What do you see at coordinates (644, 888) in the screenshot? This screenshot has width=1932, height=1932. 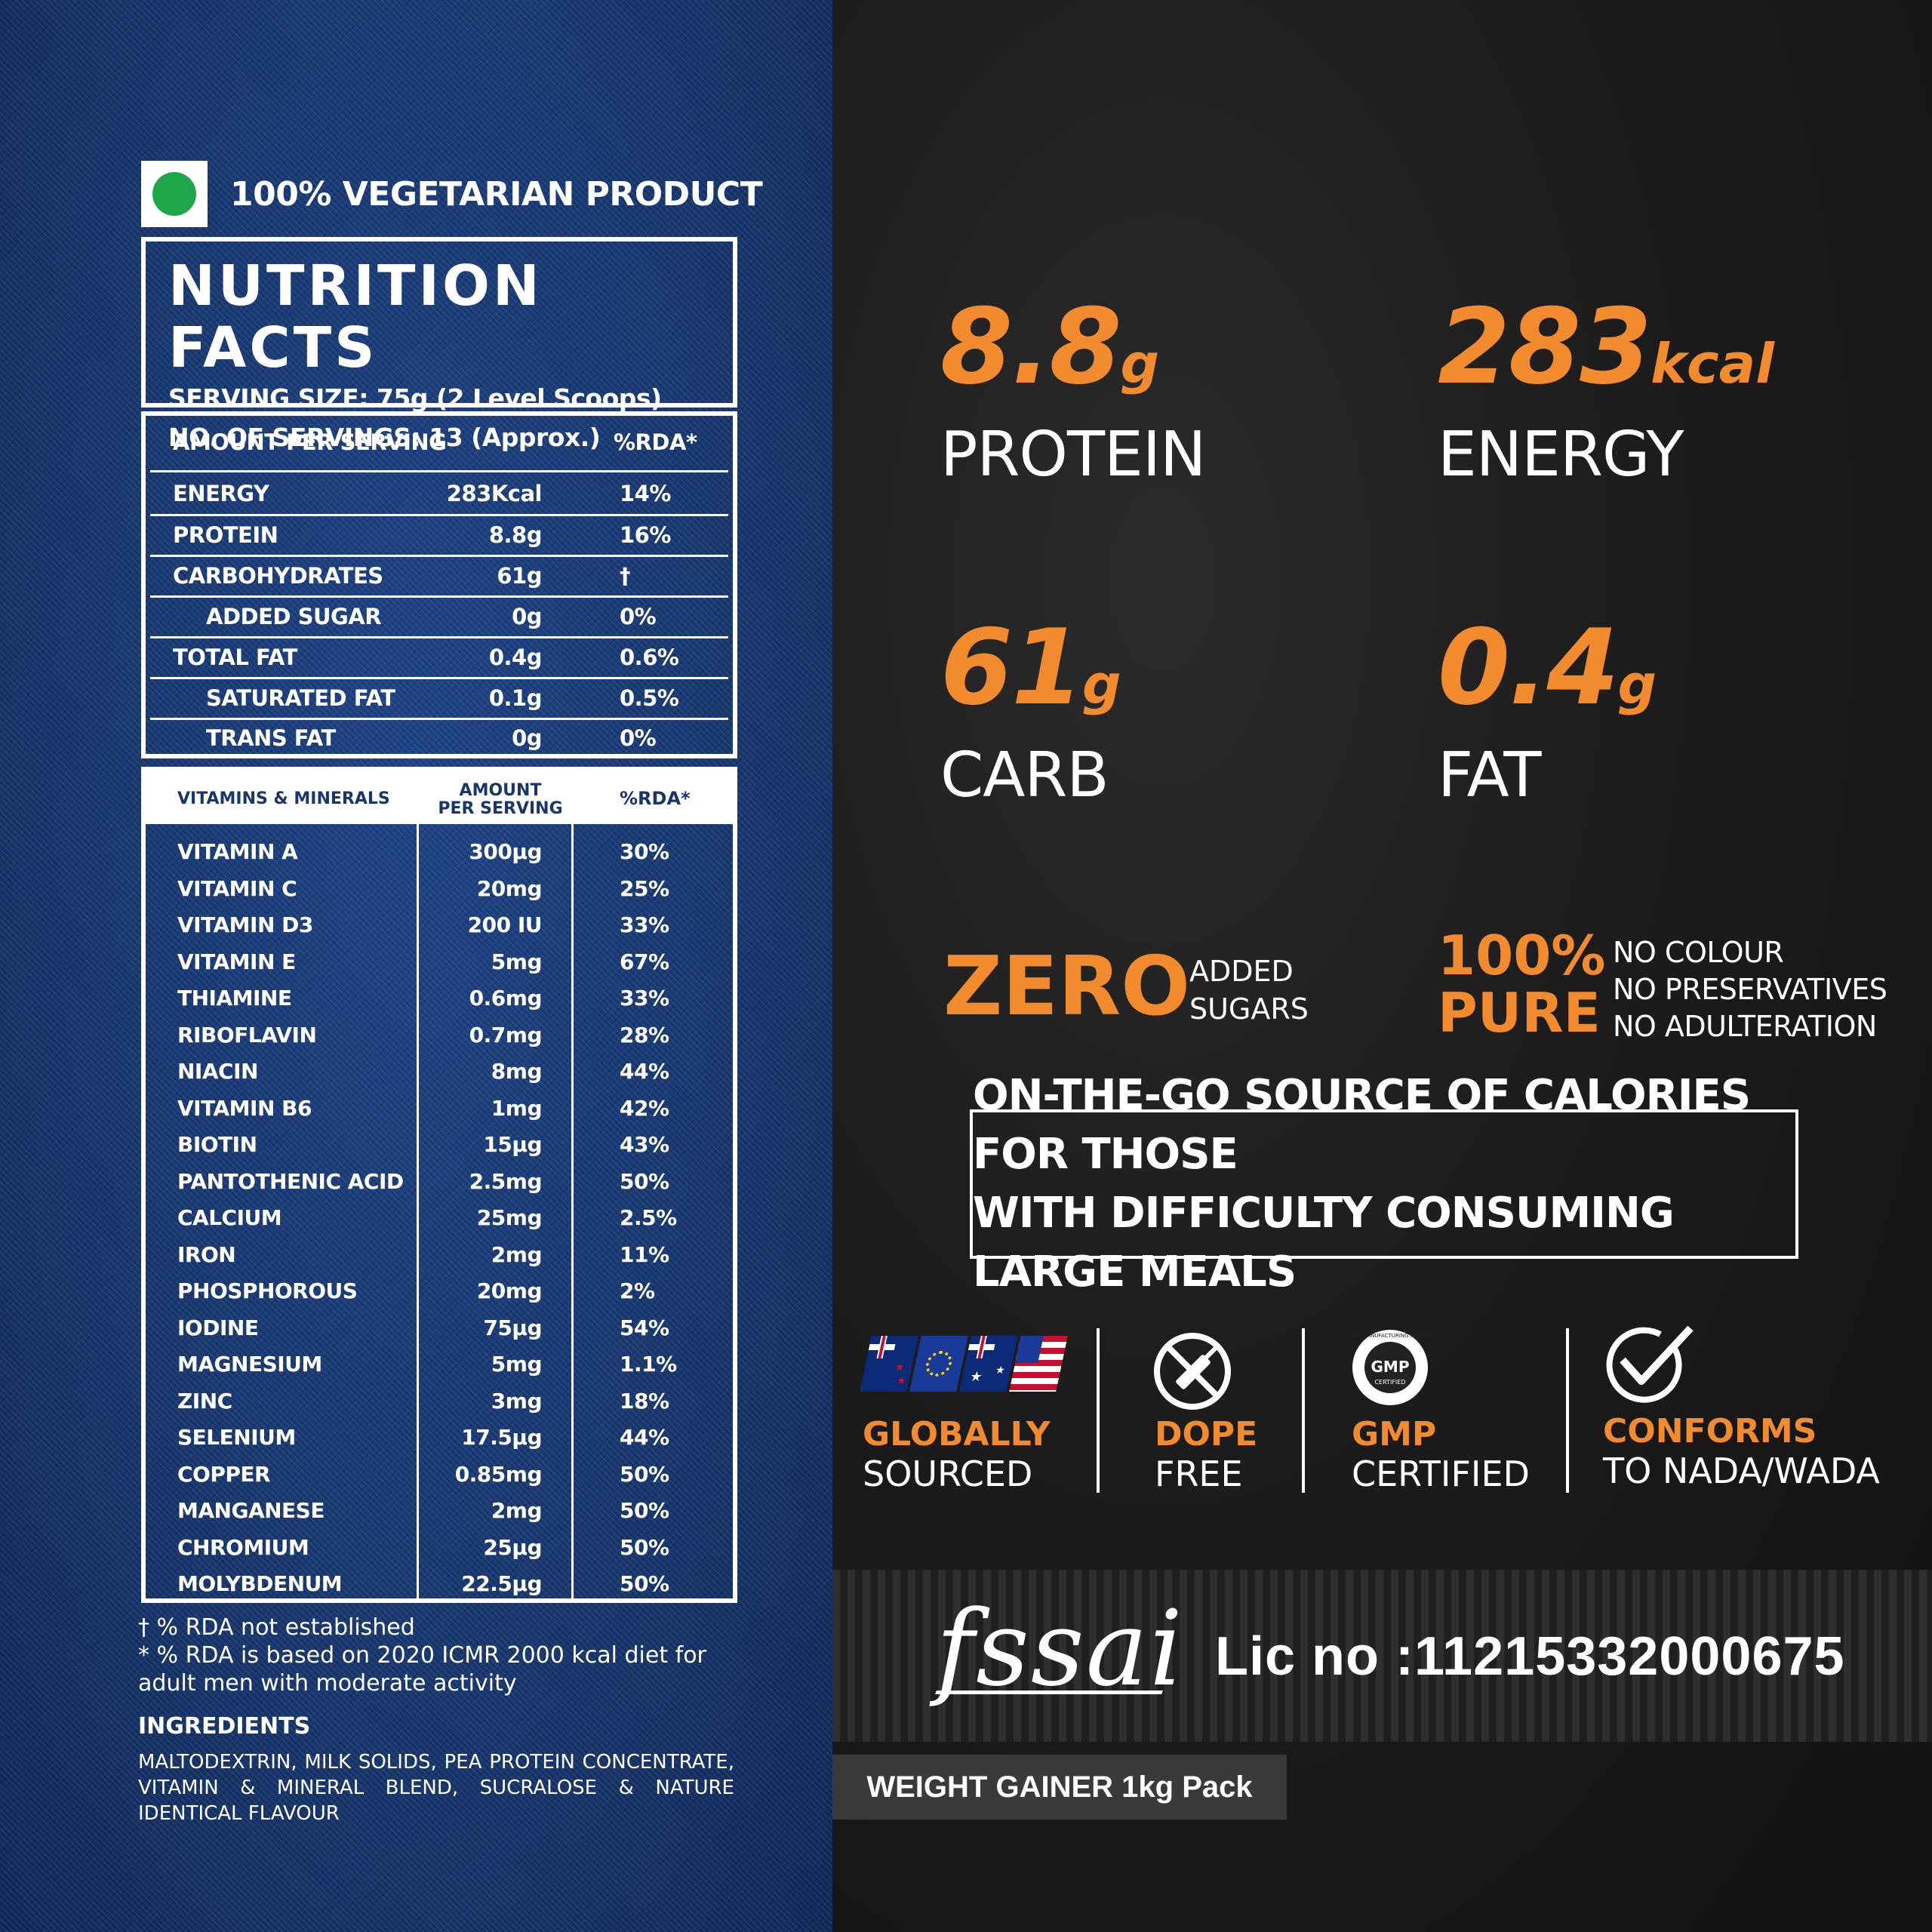 I see `vitamin-rda: 25%` at bounding box center [644, 888].